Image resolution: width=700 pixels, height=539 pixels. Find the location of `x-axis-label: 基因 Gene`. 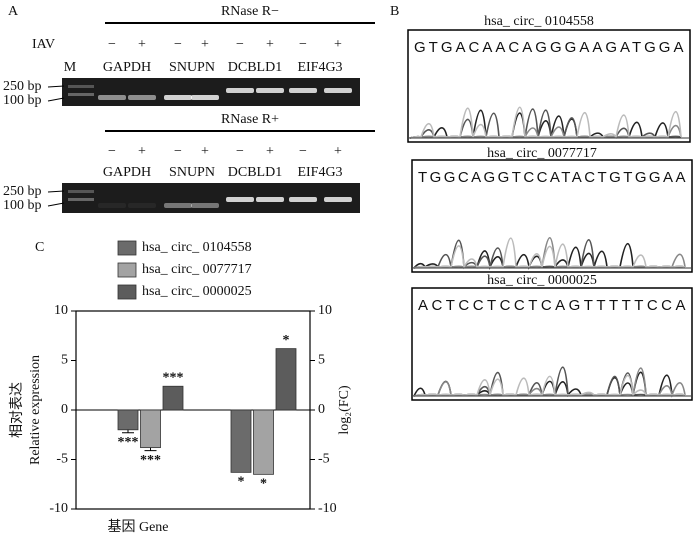

x-axis-label: 基因 Gene is located at coordinates (137, 526).